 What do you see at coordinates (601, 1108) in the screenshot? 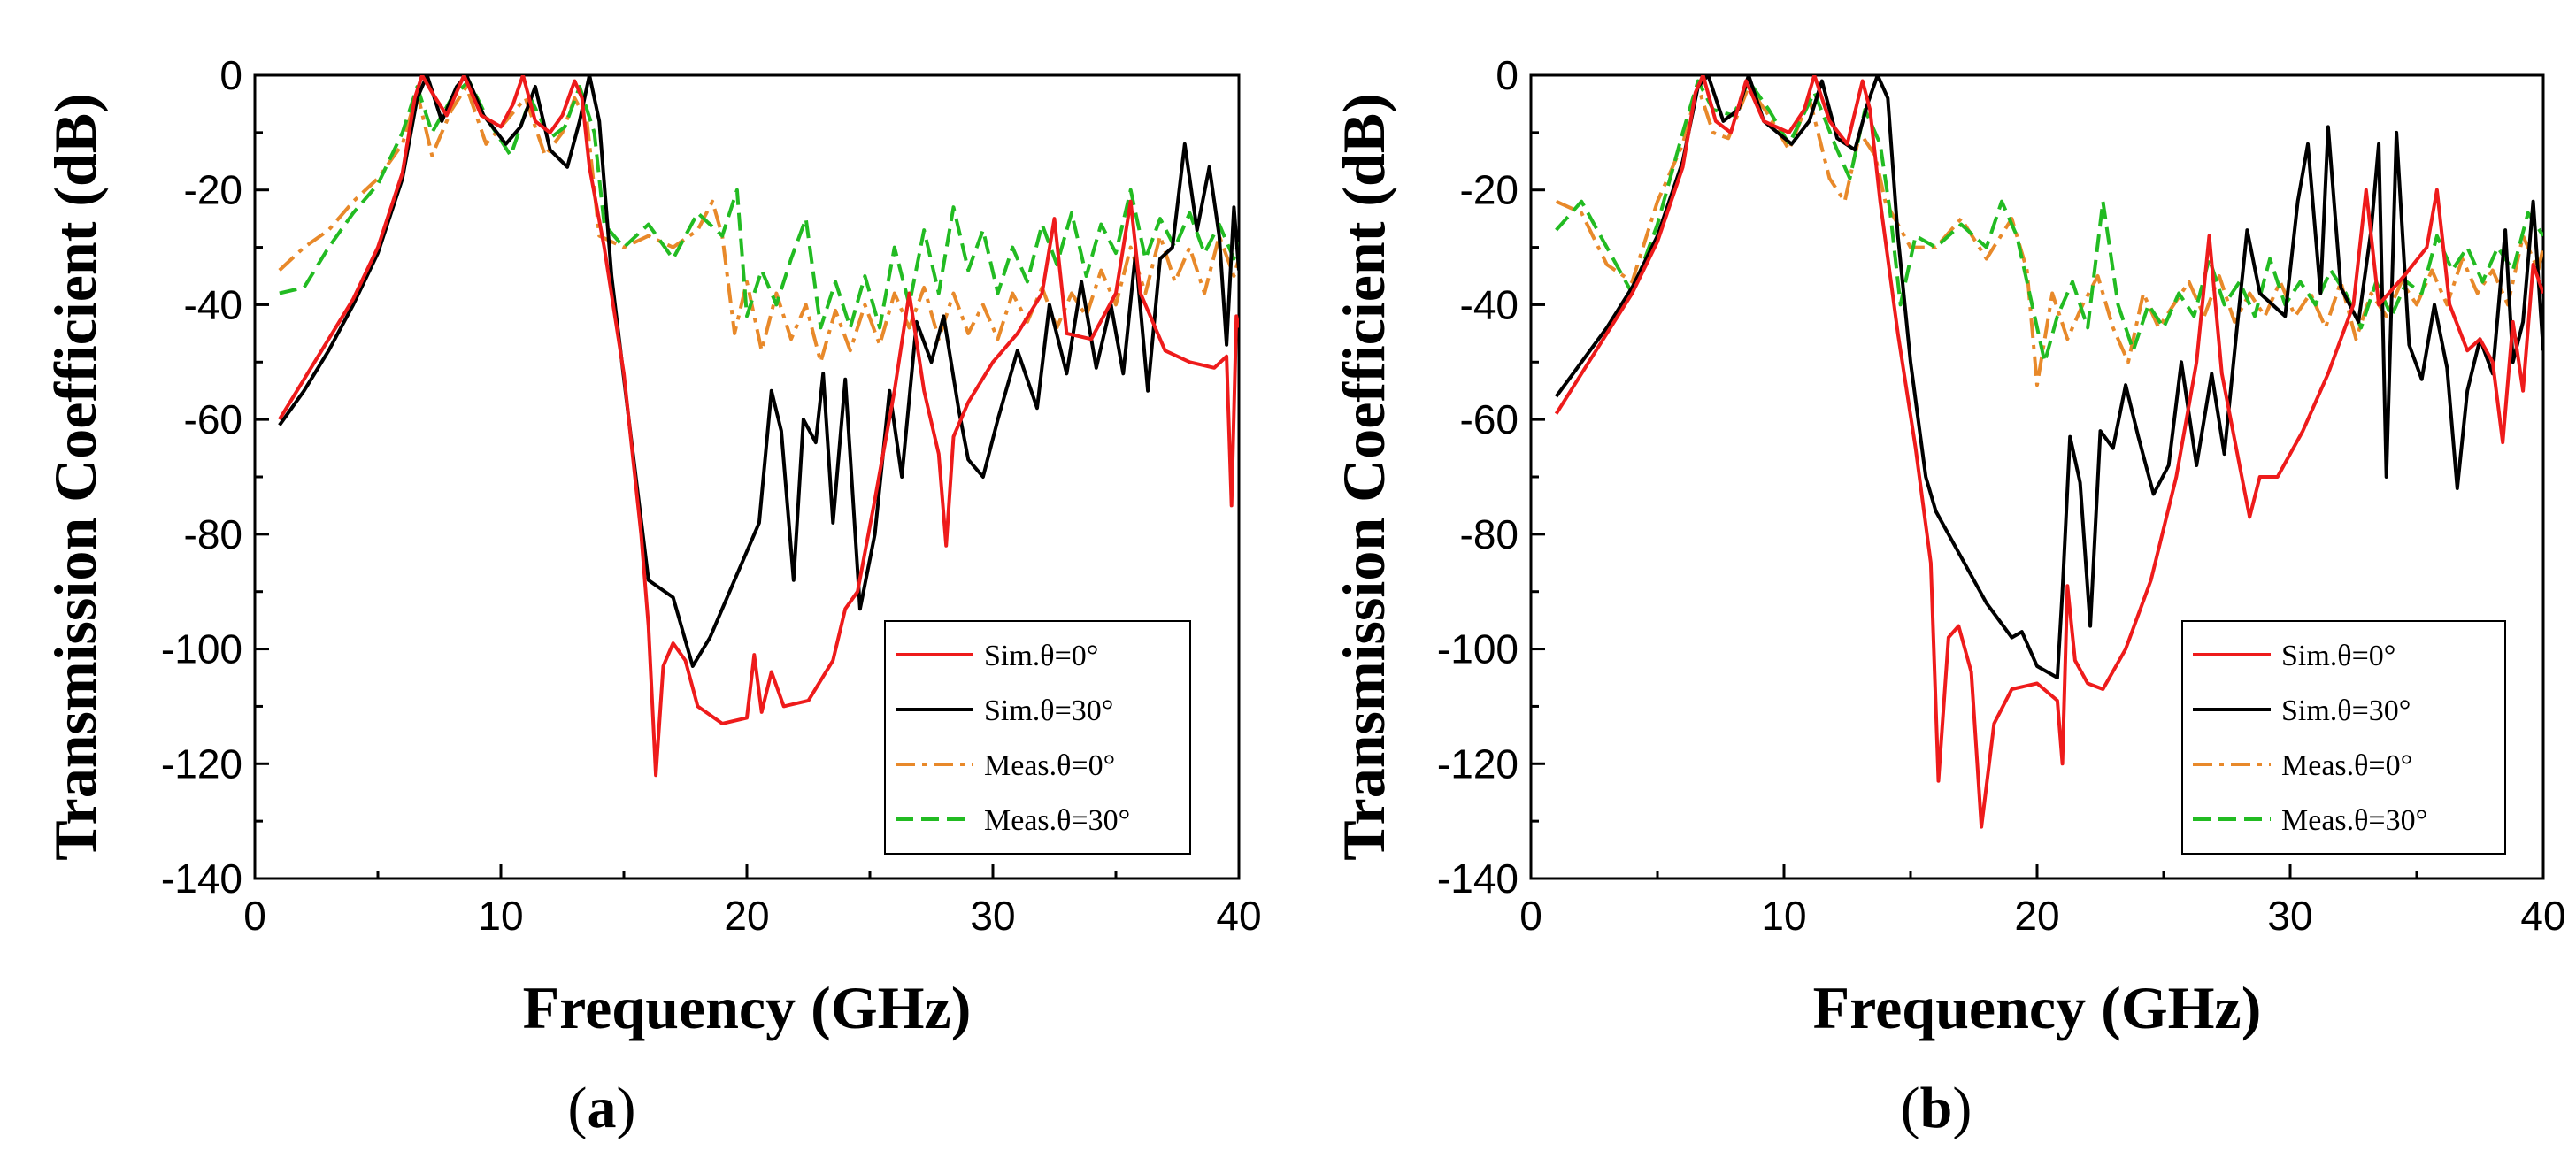
I see `panel-label-a: (a)` at bounding box center [601, 1108].